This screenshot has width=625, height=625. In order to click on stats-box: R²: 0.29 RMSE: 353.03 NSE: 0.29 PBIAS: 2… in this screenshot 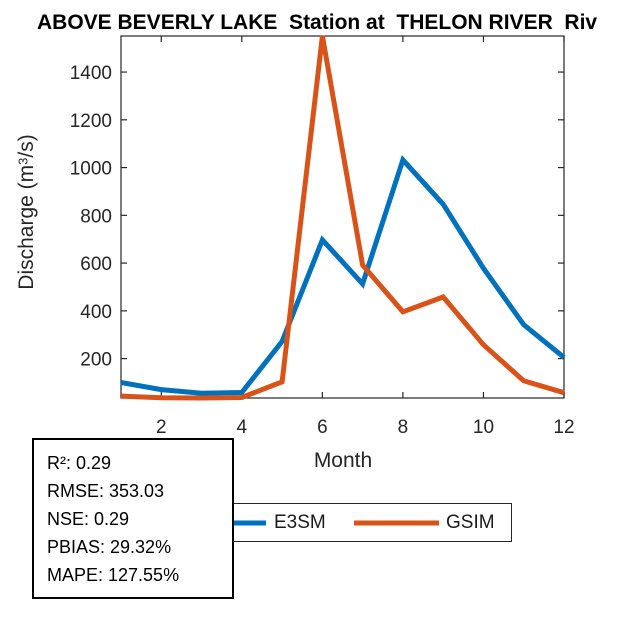, I will do `click(133, 518)`.